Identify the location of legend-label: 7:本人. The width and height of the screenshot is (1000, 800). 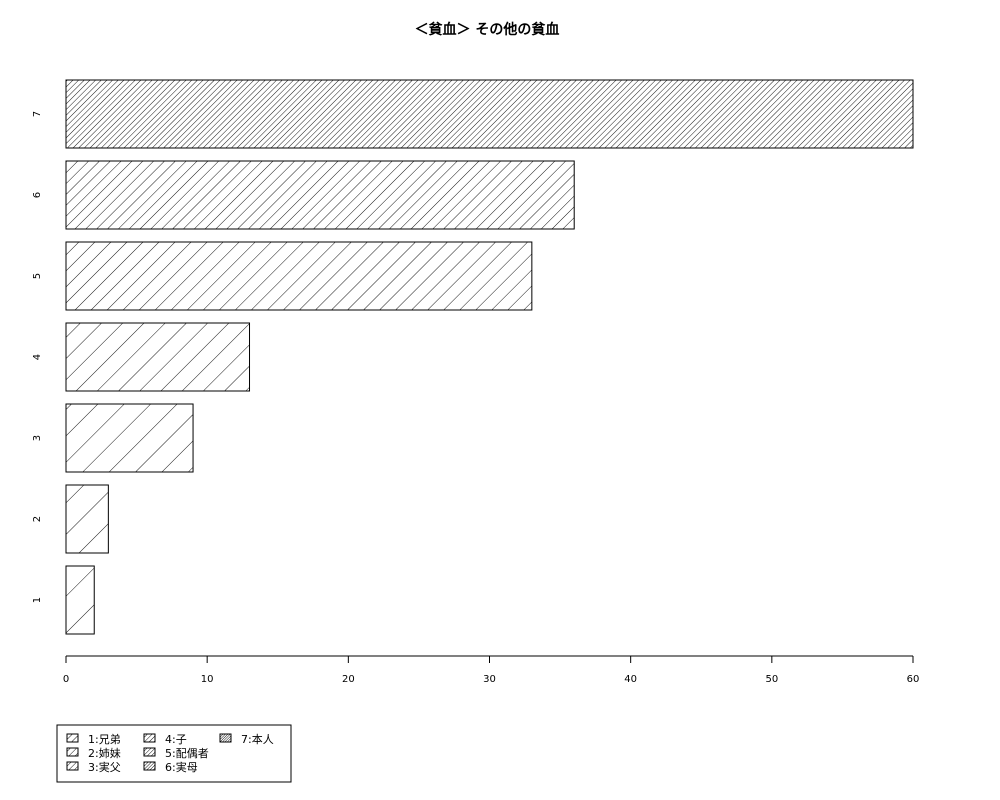
(257, 739).